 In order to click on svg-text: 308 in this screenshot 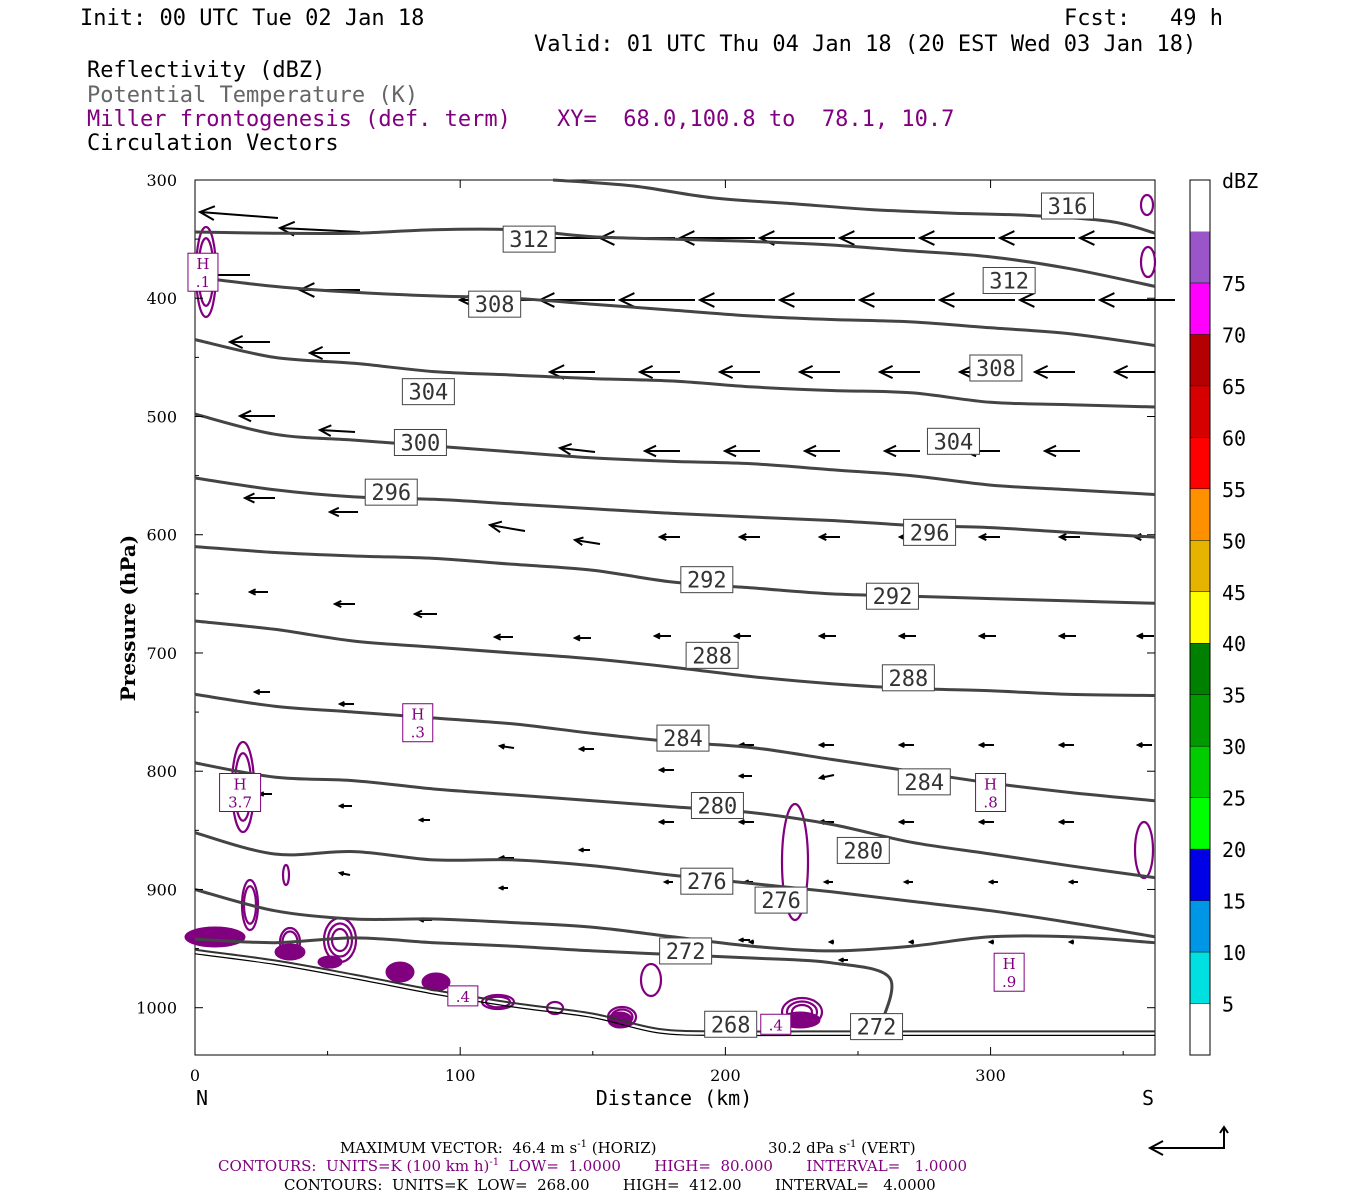, I will do `click(996, 369)`.